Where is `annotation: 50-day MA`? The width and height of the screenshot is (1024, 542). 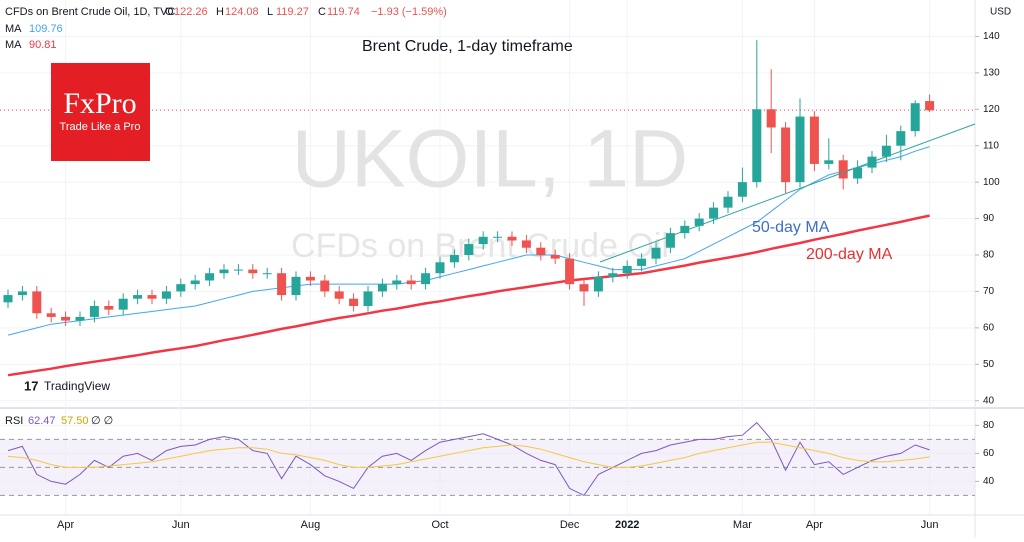
annotation: 50-day MA is located at coordinates (791, 227).